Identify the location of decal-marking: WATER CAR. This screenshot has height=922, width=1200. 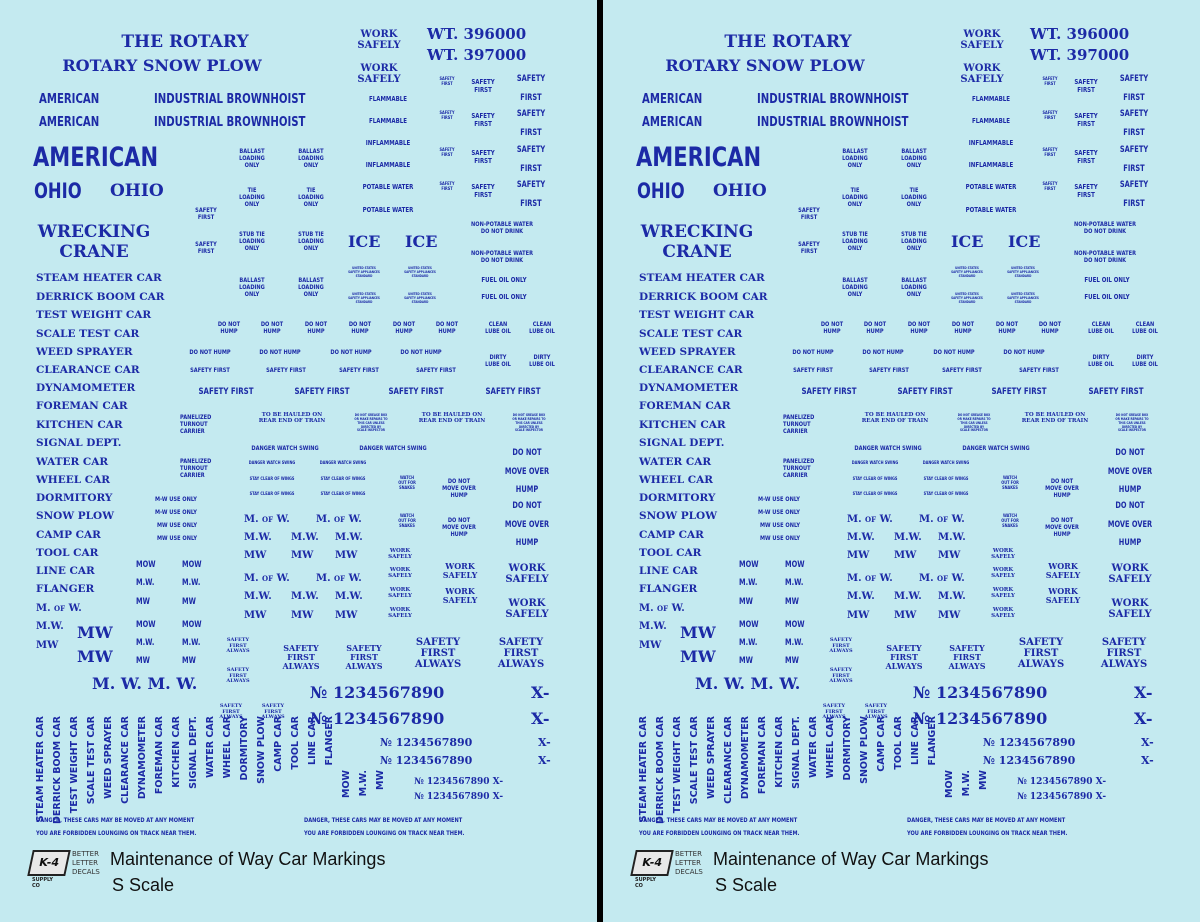
(675, 462).